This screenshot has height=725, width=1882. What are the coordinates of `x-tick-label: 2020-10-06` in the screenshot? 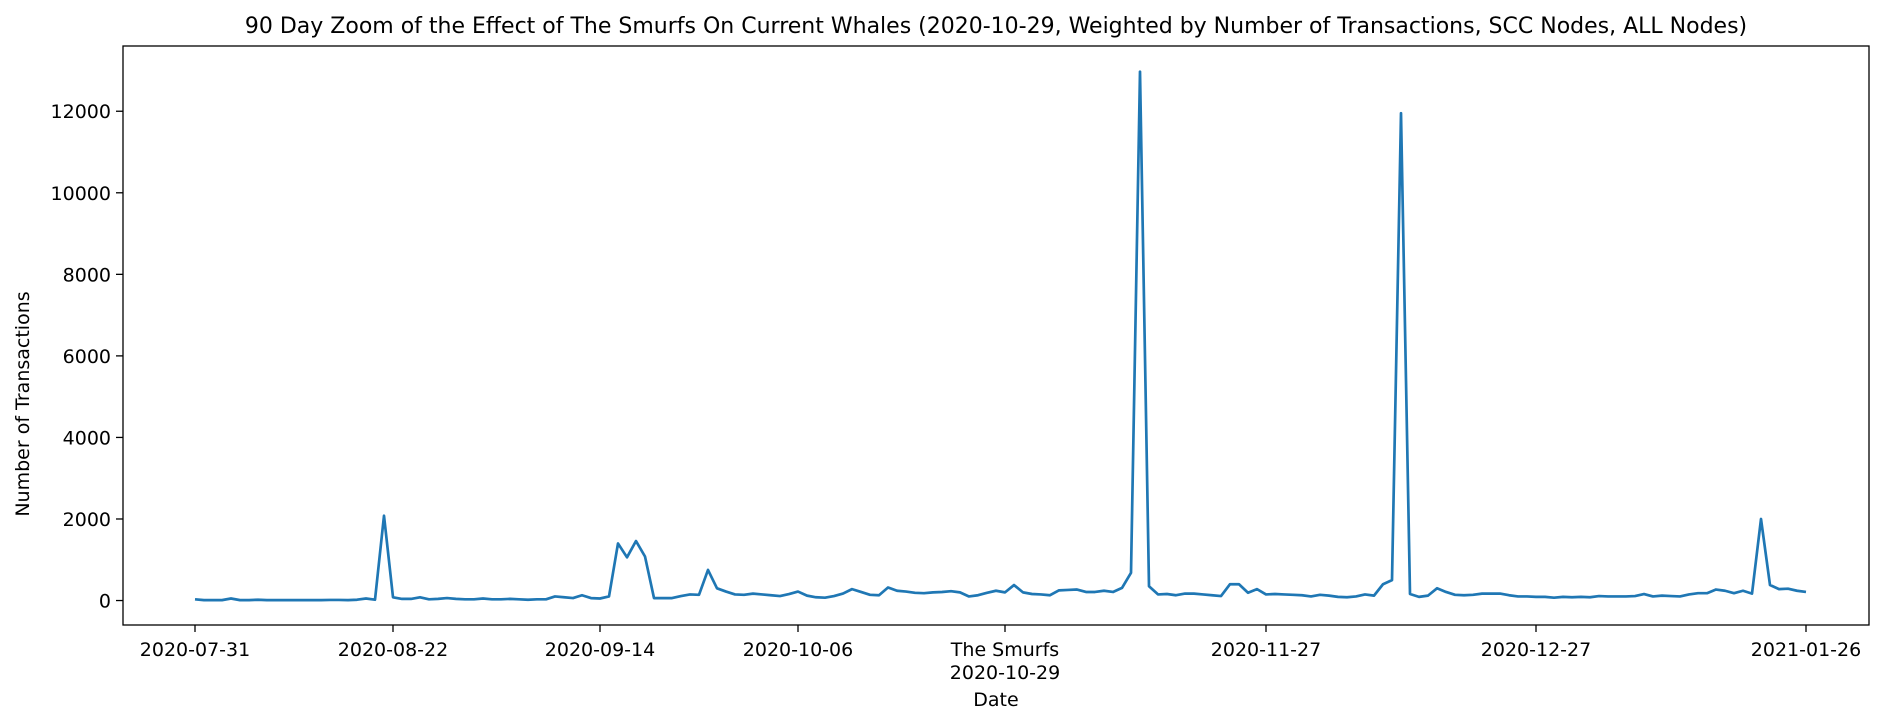 It's located at (798, 650).